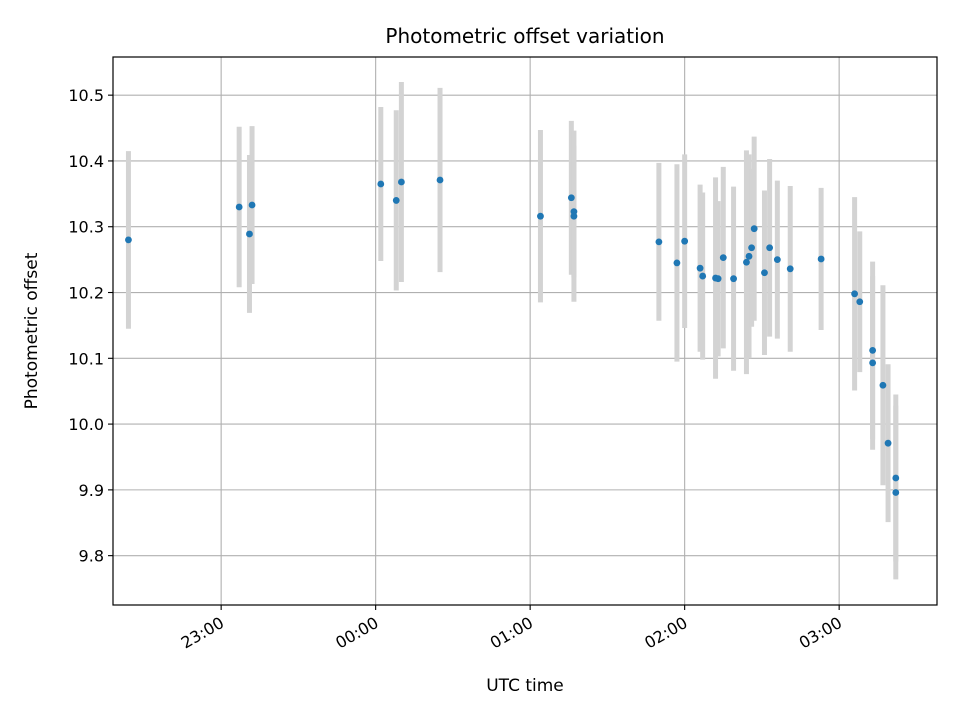 This screenshot has width=960, height=720. I want to click on y-tick-label: 10.1, so click(86, 358).